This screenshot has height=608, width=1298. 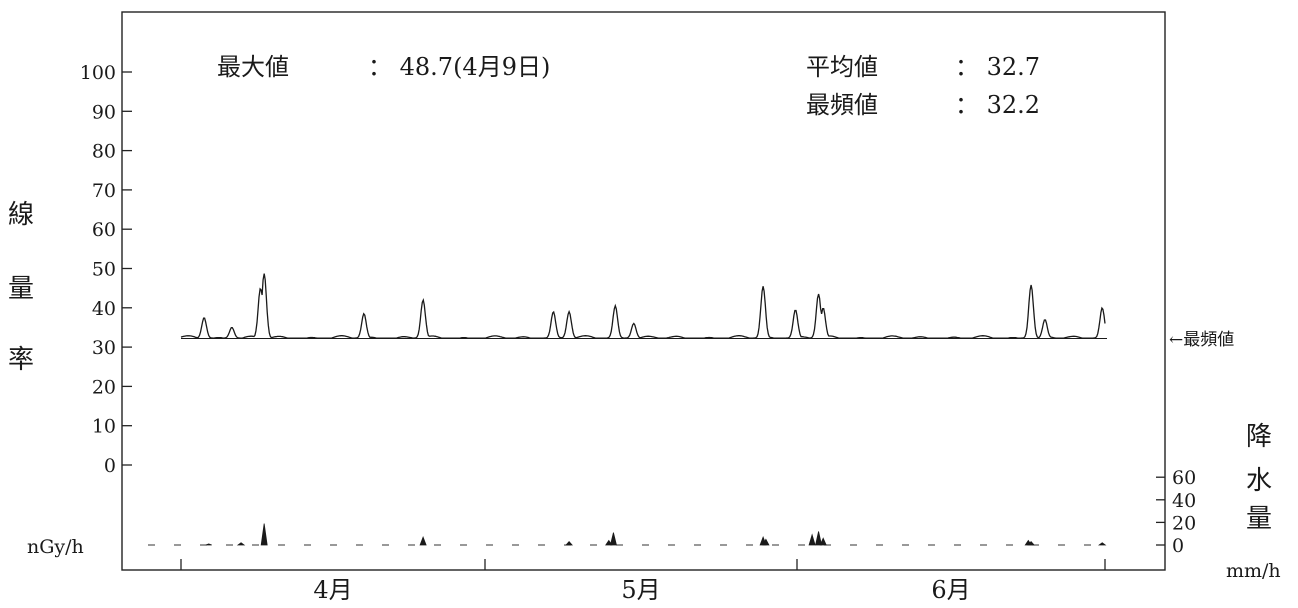 What do you see at coordinates (104, 309) in the screenshot?
I see `left-tick-label: 40` at bounding box center [104, 309].